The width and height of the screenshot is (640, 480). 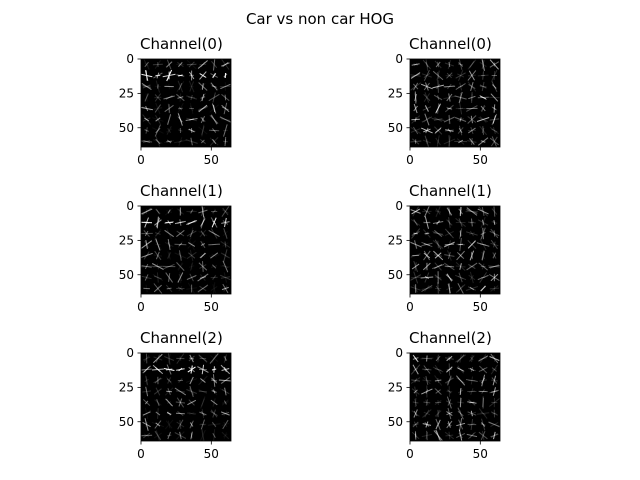 I want to click on figure-title: Car vs non car HOG, so click(x=320, y=19).